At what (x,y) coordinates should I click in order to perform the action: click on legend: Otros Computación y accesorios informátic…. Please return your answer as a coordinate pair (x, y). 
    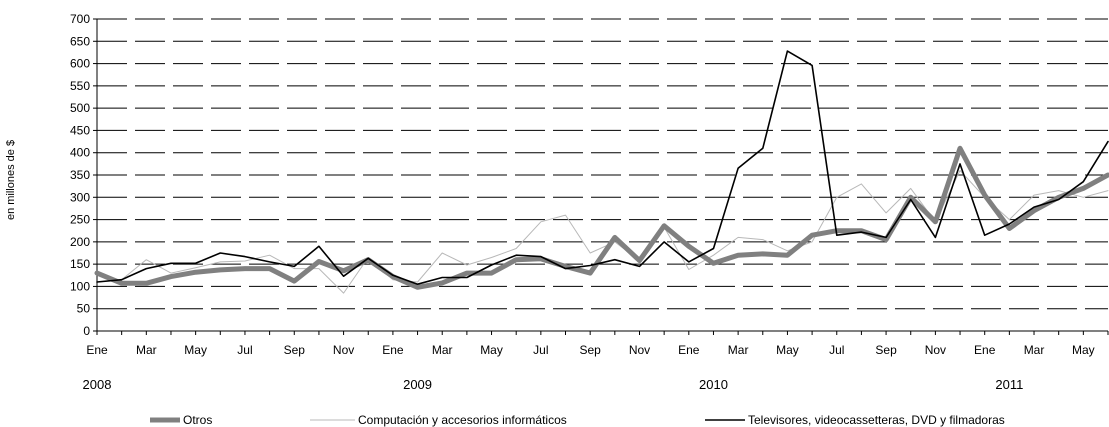
    Looking at the image, I should click on (577, 420).